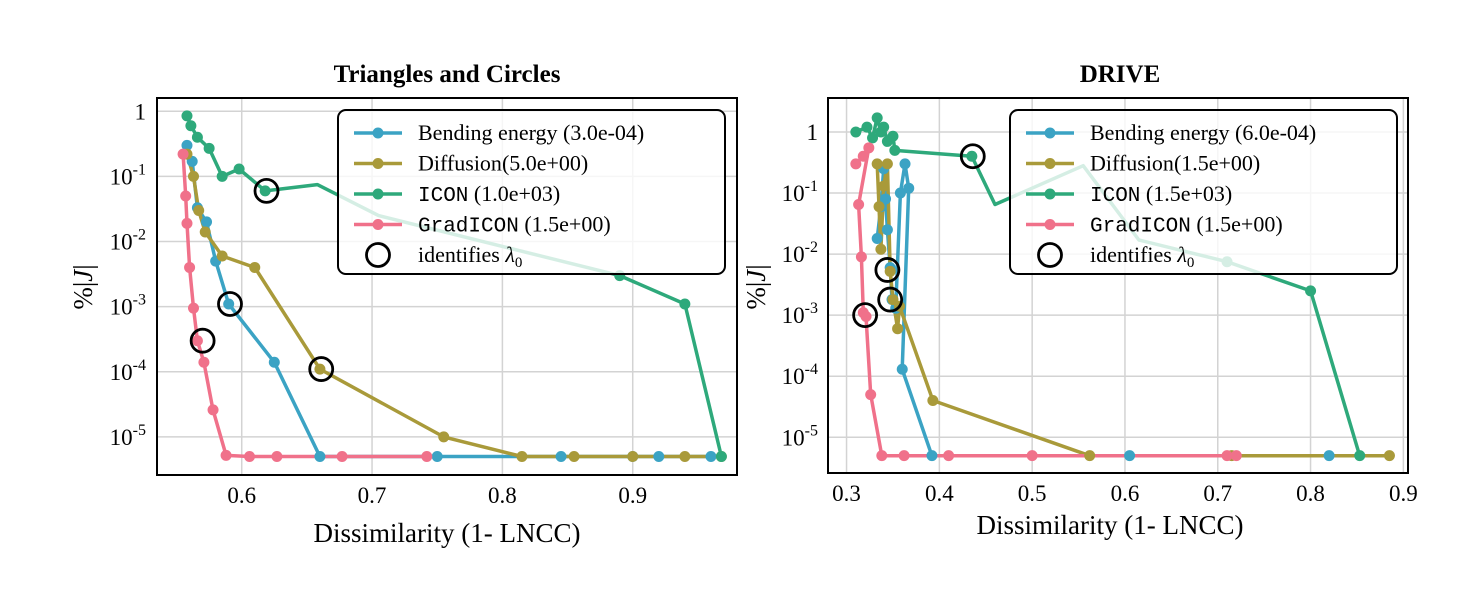  Describe the element at coordinates (1143, 163) in the screenshot. I see `legend-entry: Diffusion(1.5e+00)` at that location.